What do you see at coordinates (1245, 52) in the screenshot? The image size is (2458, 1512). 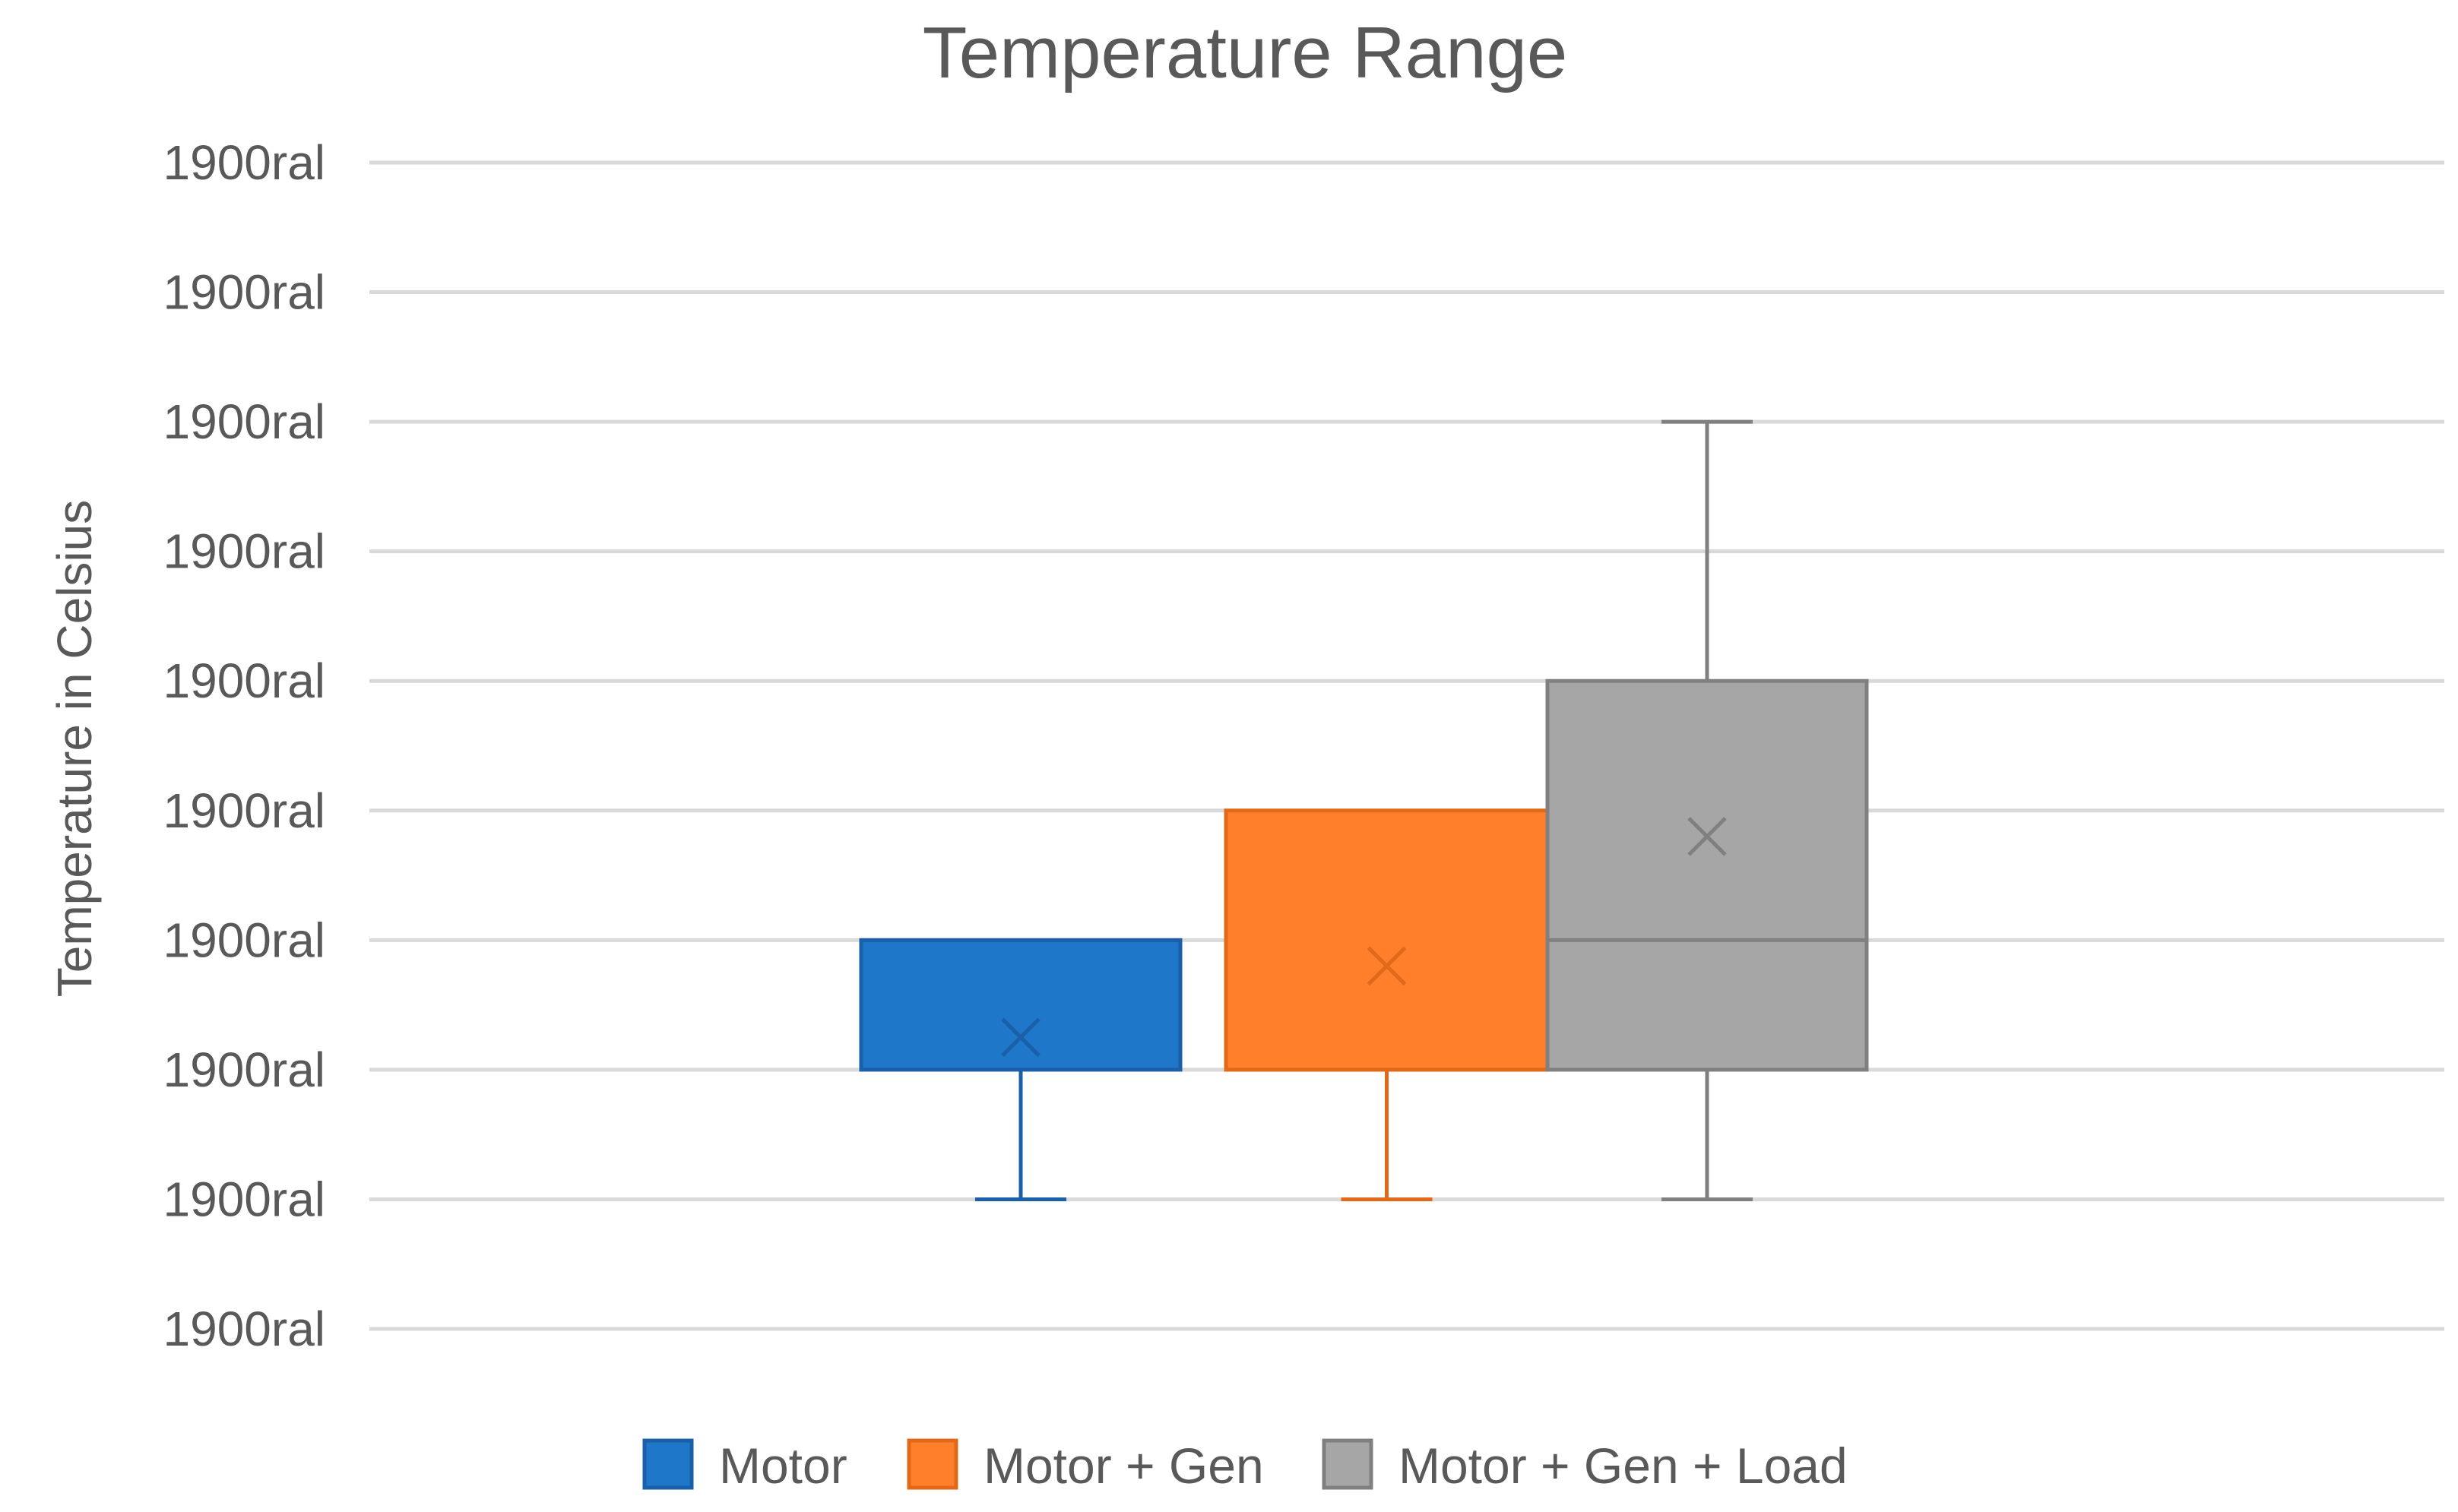 I see `chart-title: Temperature Range` at bounding box center [1245, 52].